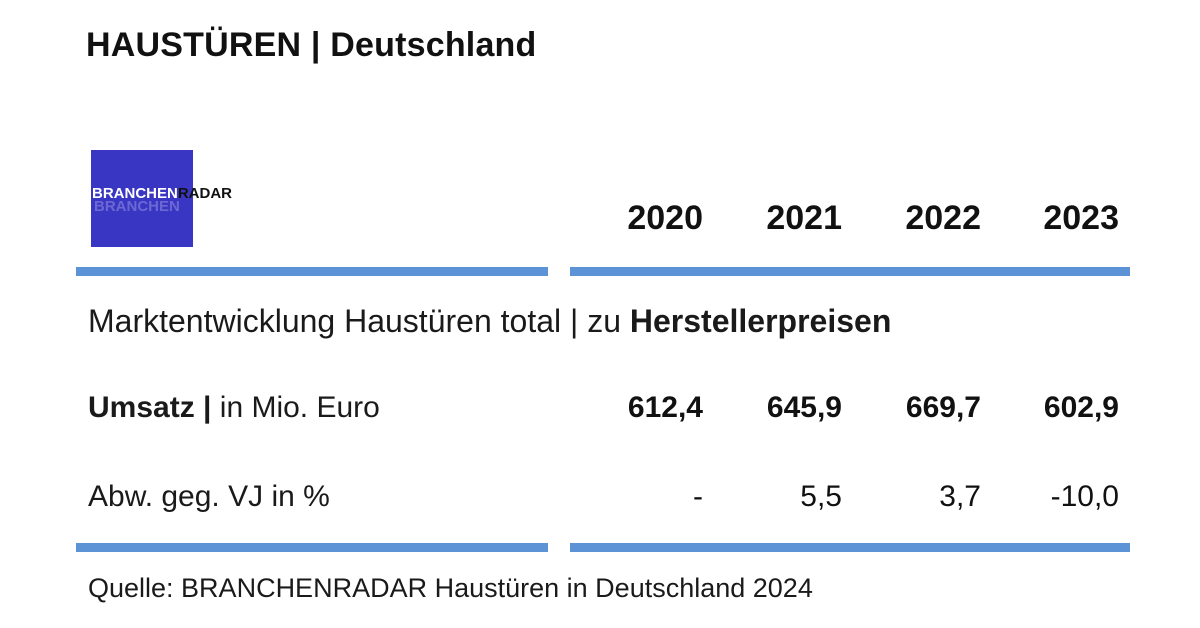 This screenshot has height=628, width=1200. What do you see at coordinates (850, 547) in the screenshot?
I see `footer-rule-right` at bounding box center [850, 547].